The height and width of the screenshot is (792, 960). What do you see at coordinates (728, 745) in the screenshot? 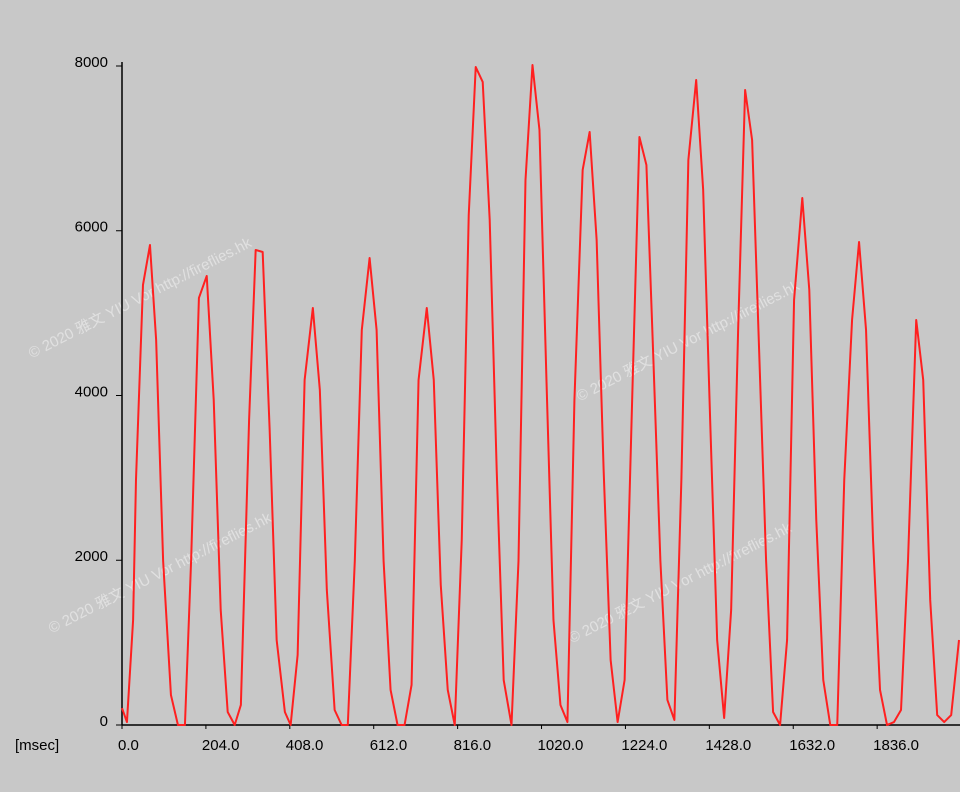
I see `x-tick-label: 1428.0` at bounding box center [728, 745].